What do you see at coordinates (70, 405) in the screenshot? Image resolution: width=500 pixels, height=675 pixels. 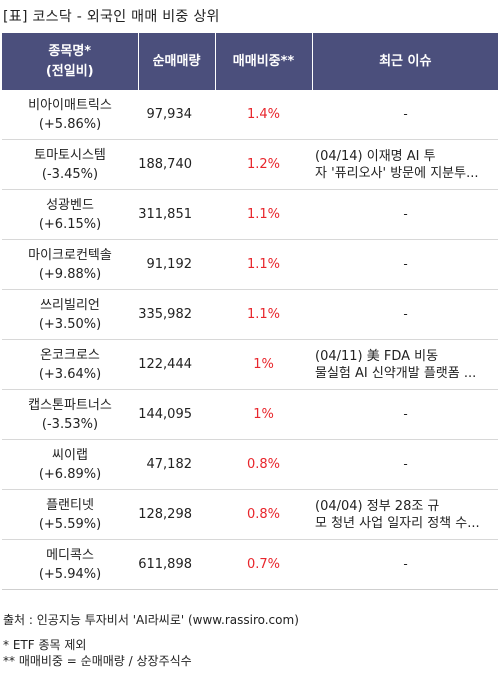 I see `stock-name: 캡스톤파트너스` at bounding box center [70, 405].